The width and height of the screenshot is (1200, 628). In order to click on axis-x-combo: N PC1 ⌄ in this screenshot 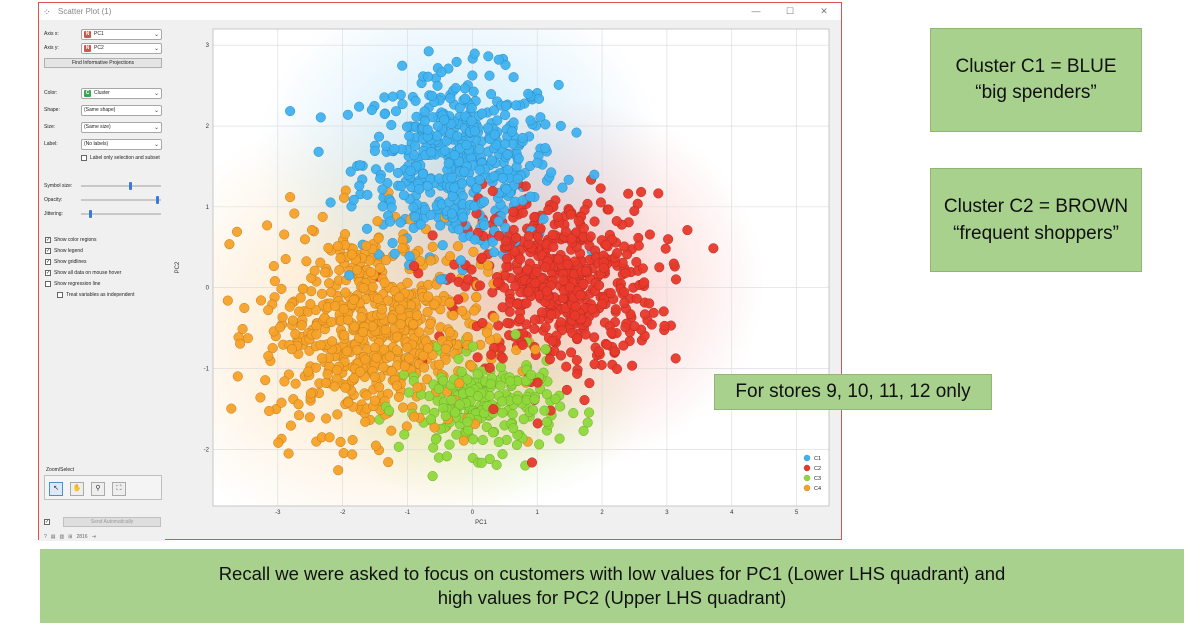, I will do `click(121, 34)`.